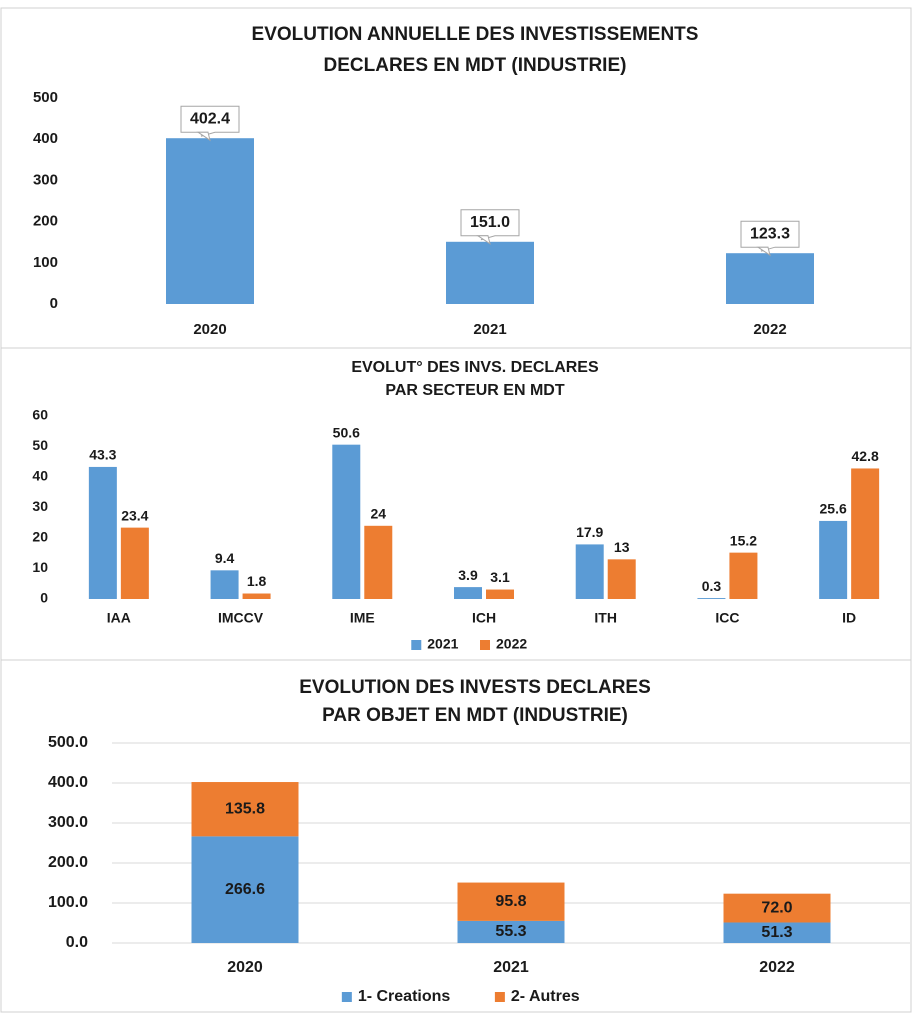 Image resolution: width=912 pixels, height=1013 pixels. Describe the element at coordinates (511, 644) in the screenshot. I see `legend-label: 2022` at that location.